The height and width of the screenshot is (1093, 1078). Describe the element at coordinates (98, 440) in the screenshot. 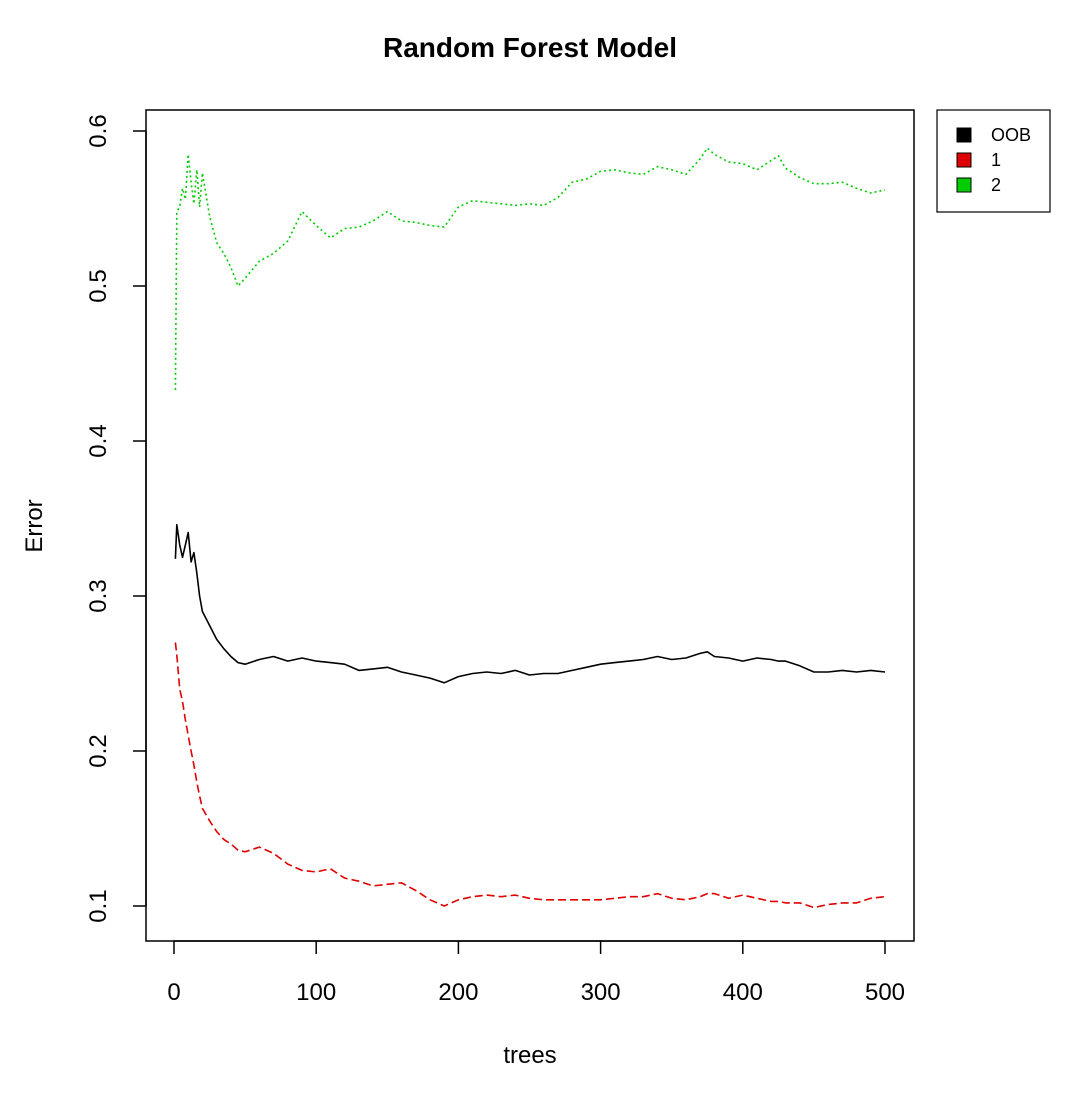

I see `y-tick-label: 0.4` at that location.